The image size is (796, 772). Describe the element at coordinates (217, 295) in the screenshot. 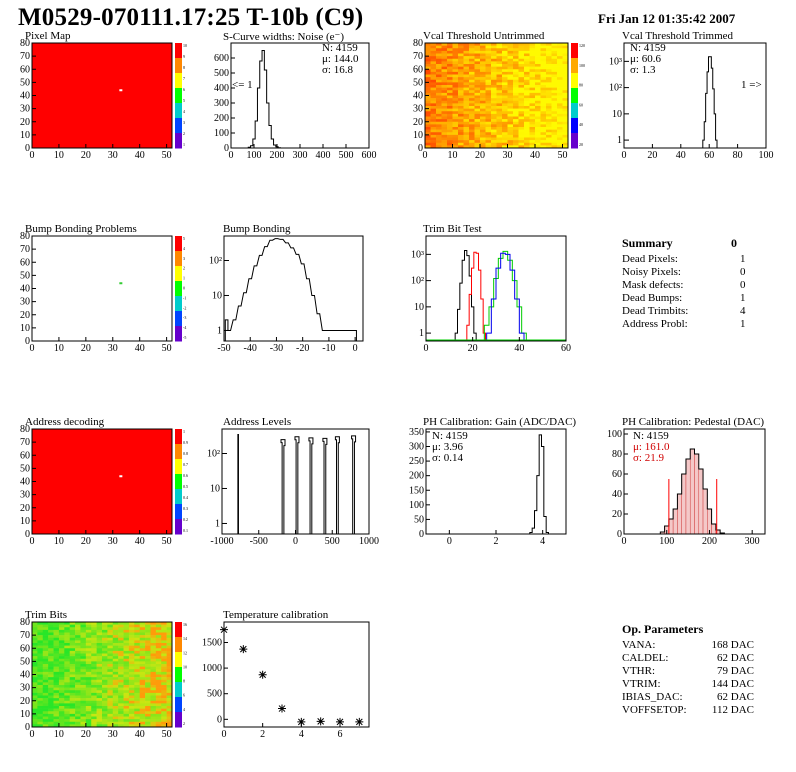

I see `bump_bonding-ytick-label: 10` at that location.